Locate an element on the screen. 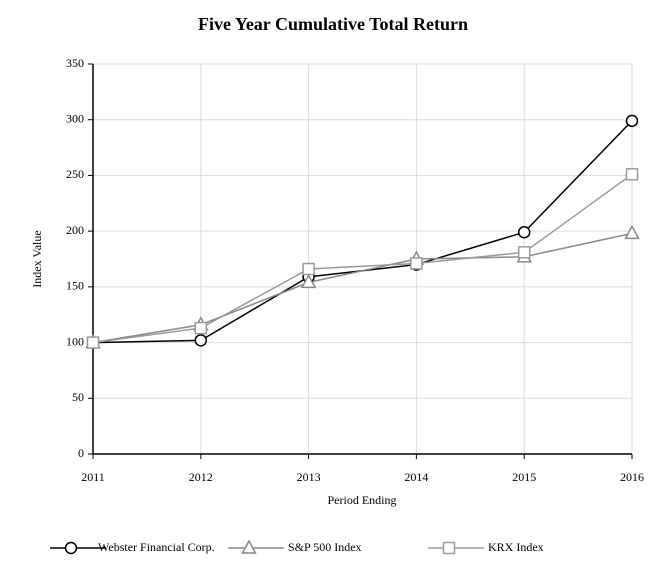  chart-title: Five Year Cumulative Total Return is located at coordinates (333, 24).